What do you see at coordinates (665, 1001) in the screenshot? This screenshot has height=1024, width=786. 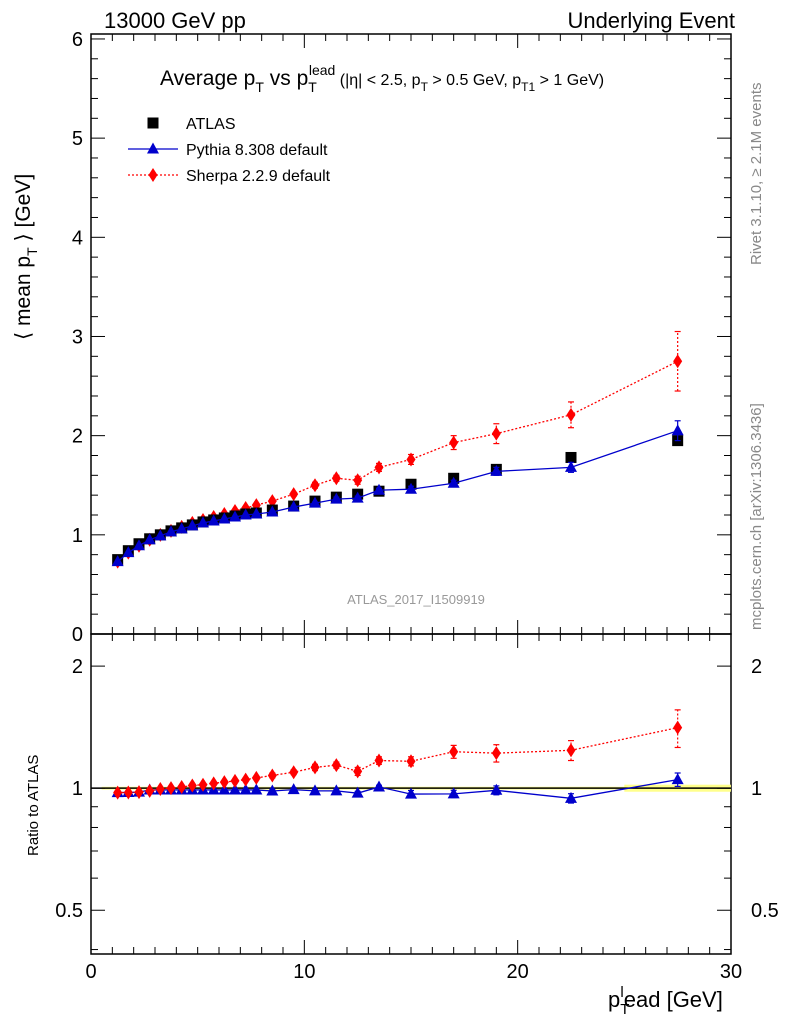 I see `xlabel: pTlead [GeV]` at bounding box center [665, 1001].